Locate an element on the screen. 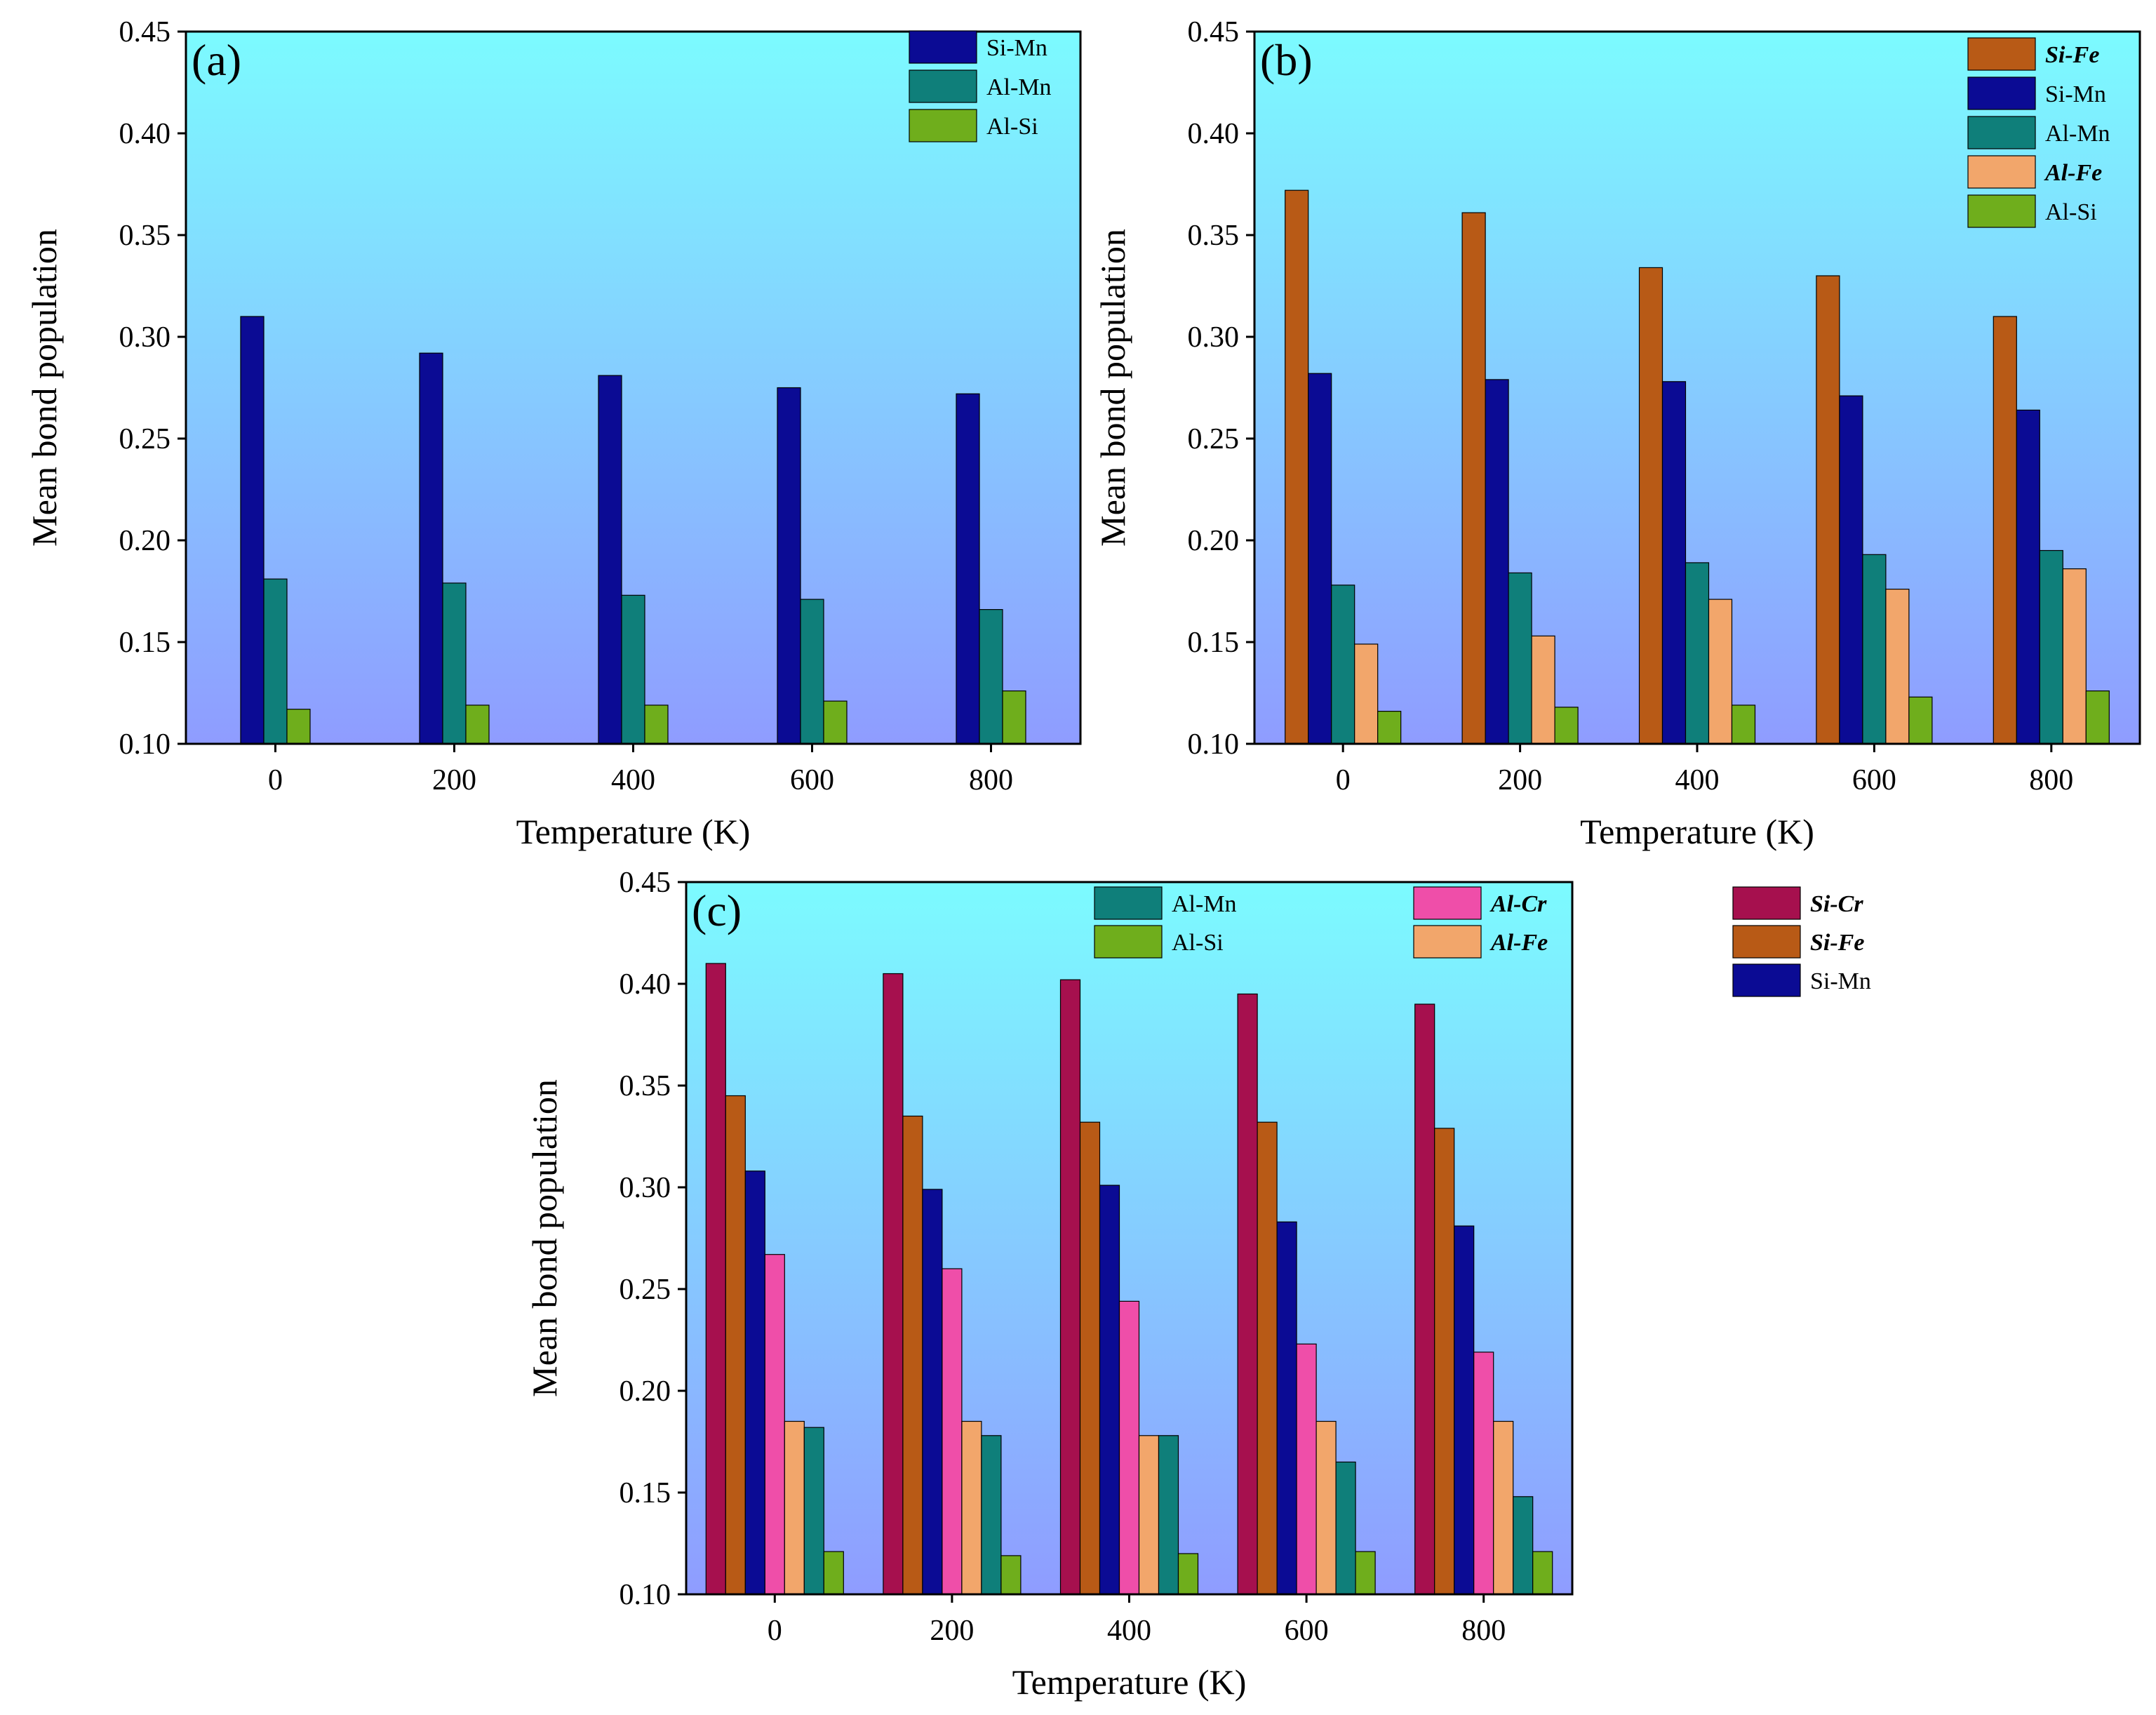 The width and height of the screenshot is (2156, 1715). legend: Al-Mn Al-Si Al-Cr Al-Fe Si-Cr Si-Fe Si-Mn is located at coordinates (1482, 941).